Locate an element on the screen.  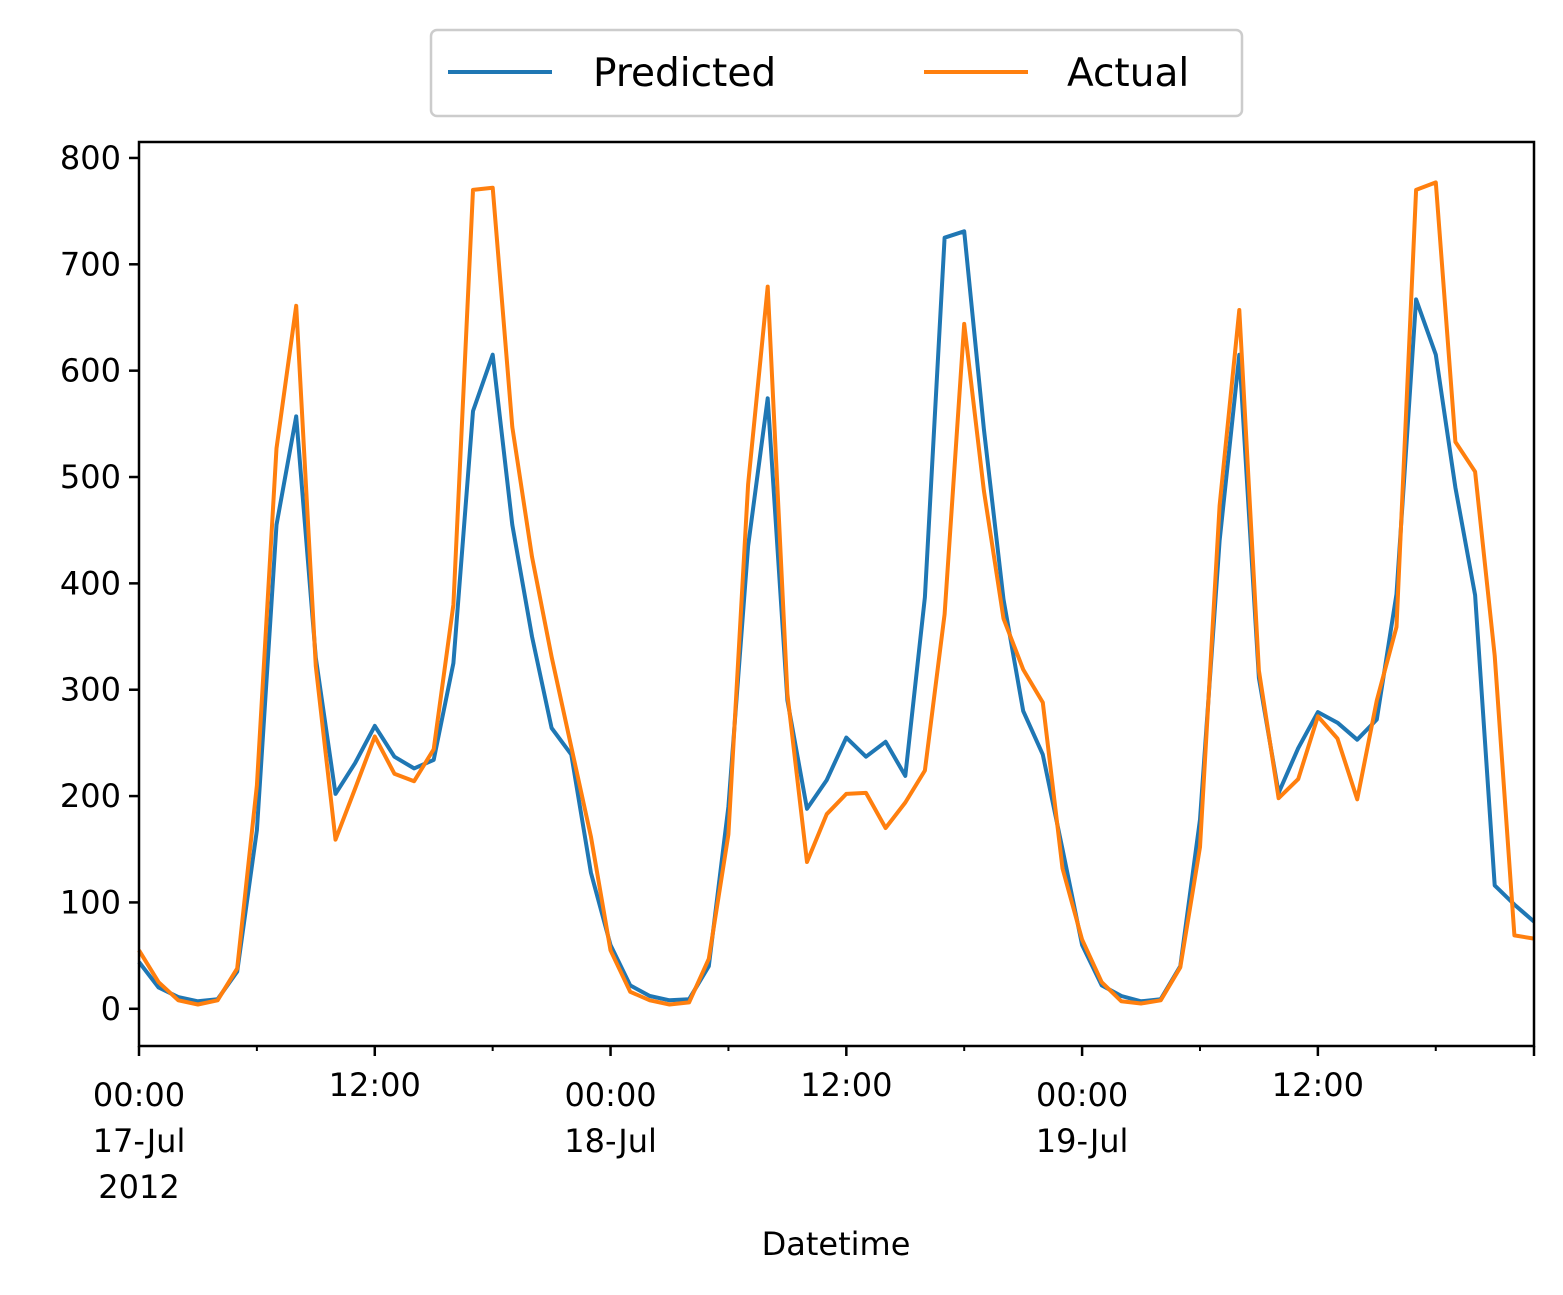
legend-label-actual: Actual is located at coordinates (1128, 73).